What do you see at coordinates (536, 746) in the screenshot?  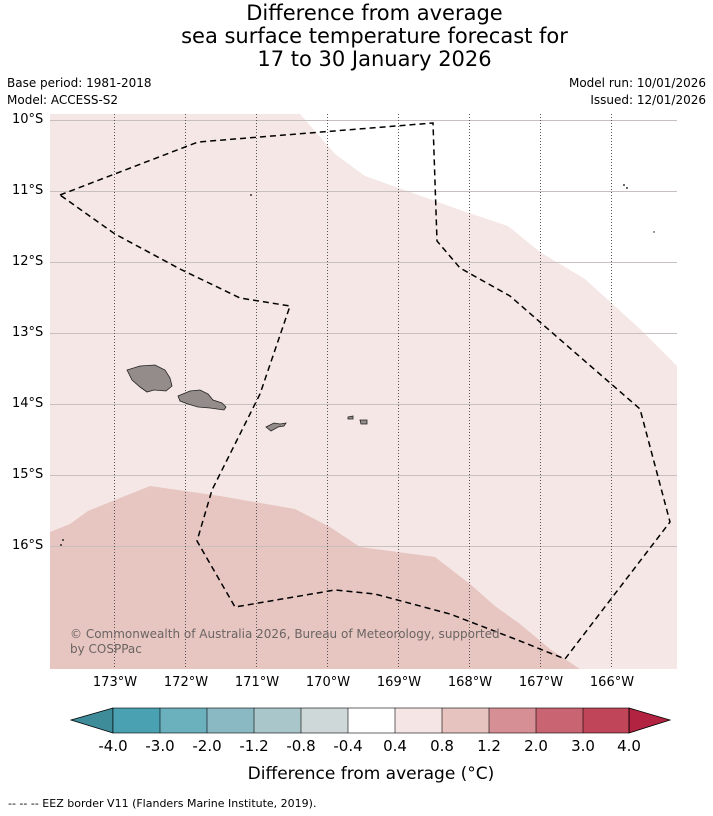 I see `colorbar-tick-label: 2.0` at bounding box center [536, 746].